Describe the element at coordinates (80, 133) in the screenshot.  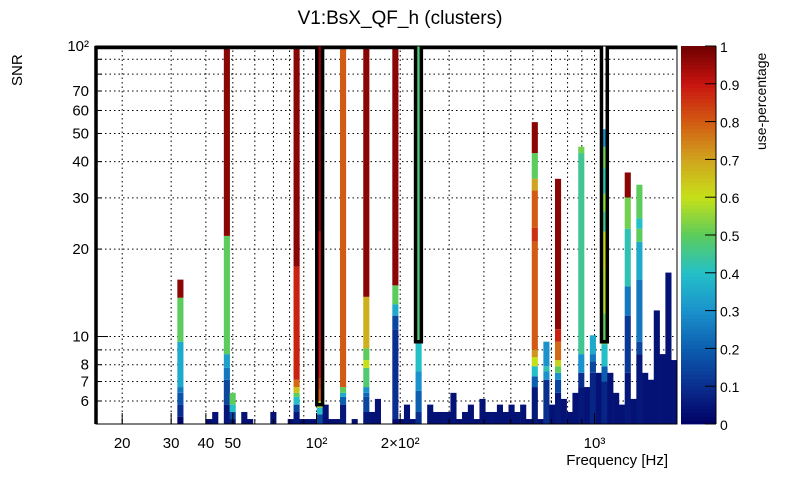
I see `y-tick-label: 50` at that location.